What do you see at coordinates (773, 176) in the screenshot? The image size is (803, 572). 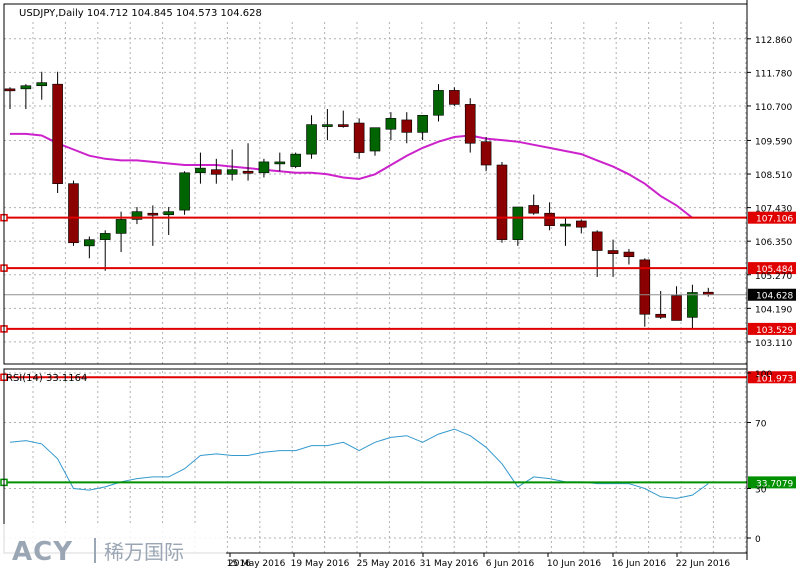 I see `price-tick-label: 108.510` at bounding box center [773, 176].